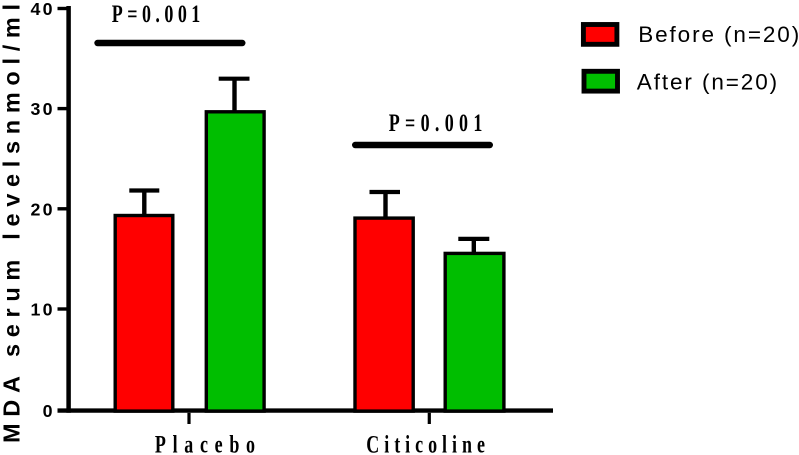 This screenshot has width=799, height=455. What do you see at coordinates (428, 443) in the screenshot?
I see `svg-text: Citicoline` at bounding box center [428, 443].